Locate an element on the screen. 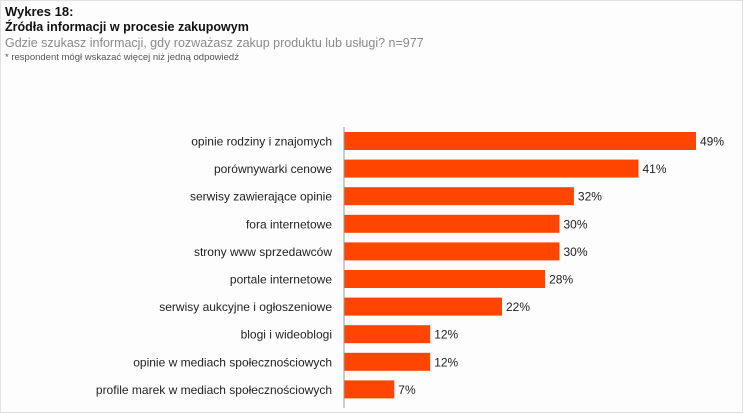 Image resolution: width=743 pixels, height=413 pixels. category-label: serwisy aukcyjne i ogłoszeniowe is located at coordinates (245, 307).